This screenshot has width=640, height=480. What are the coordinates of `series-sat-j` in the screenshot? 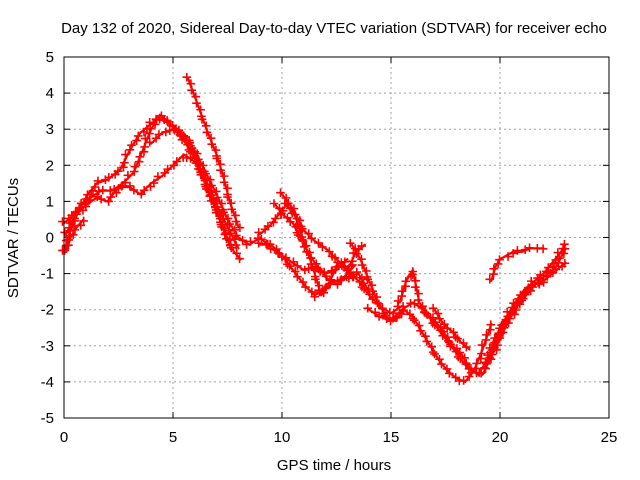 It's located at (420, 312).